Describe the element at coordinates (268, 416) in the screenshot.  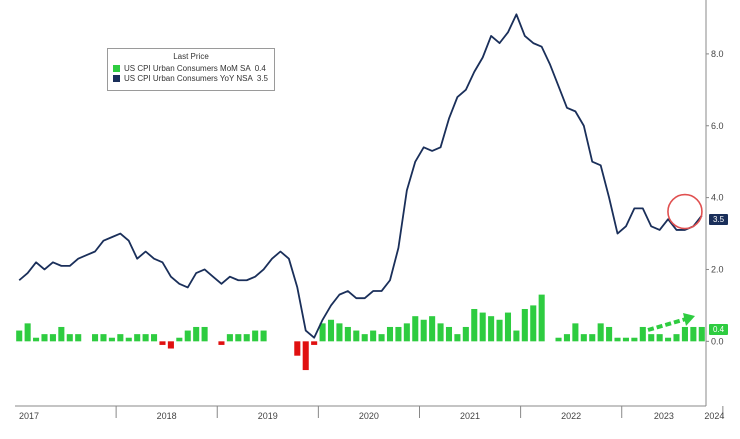
I see `x-tick-label: 2019` at that location.